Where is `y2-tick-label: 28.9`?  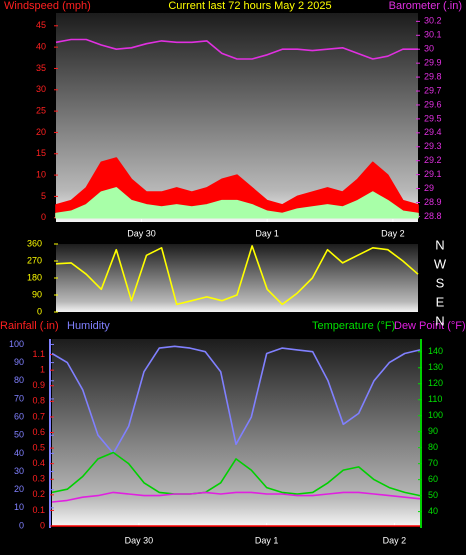
y2-tick-label: 28.9 is located at coordinates (433, 202).